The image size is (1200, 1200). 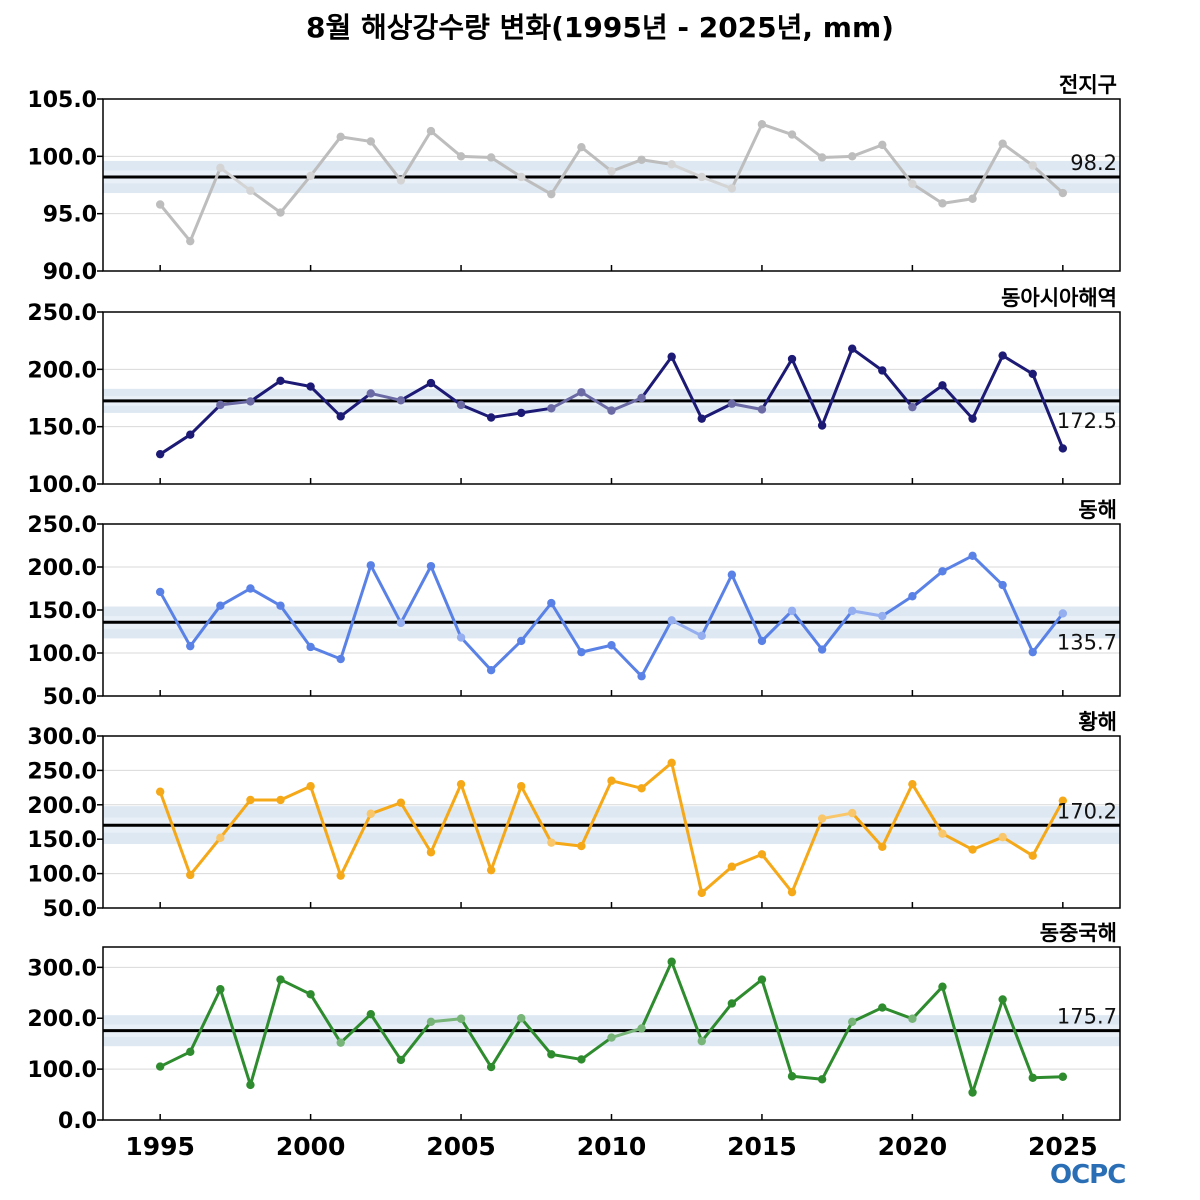 I want to click on chart-title: 8월 해상강수량 변화(1995년 - 2025년, mm), so click(x=600, y=27).